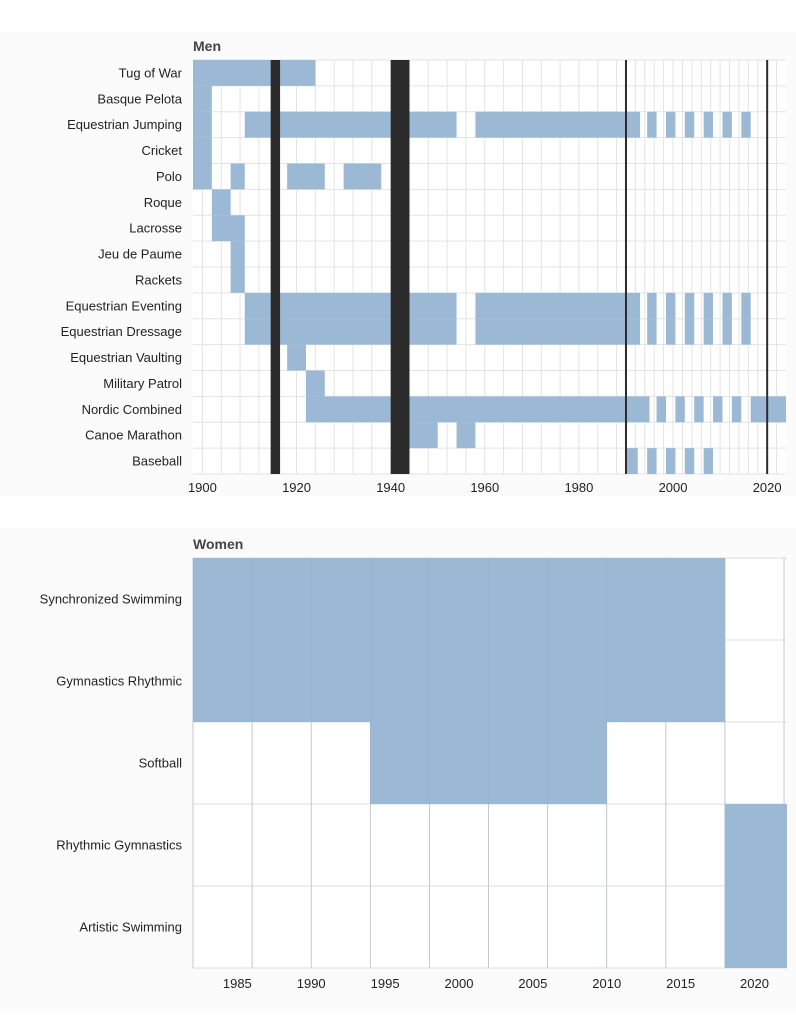 The height and width of the screenshot is (1024, 796). I want to click on men-x-tick-1920: 1920, so click(296, 487).